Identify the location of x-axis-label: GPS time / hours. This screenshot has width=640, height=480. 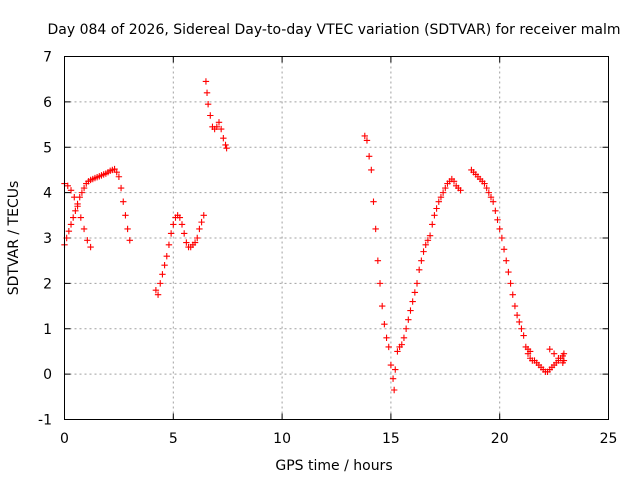
(333, 466).